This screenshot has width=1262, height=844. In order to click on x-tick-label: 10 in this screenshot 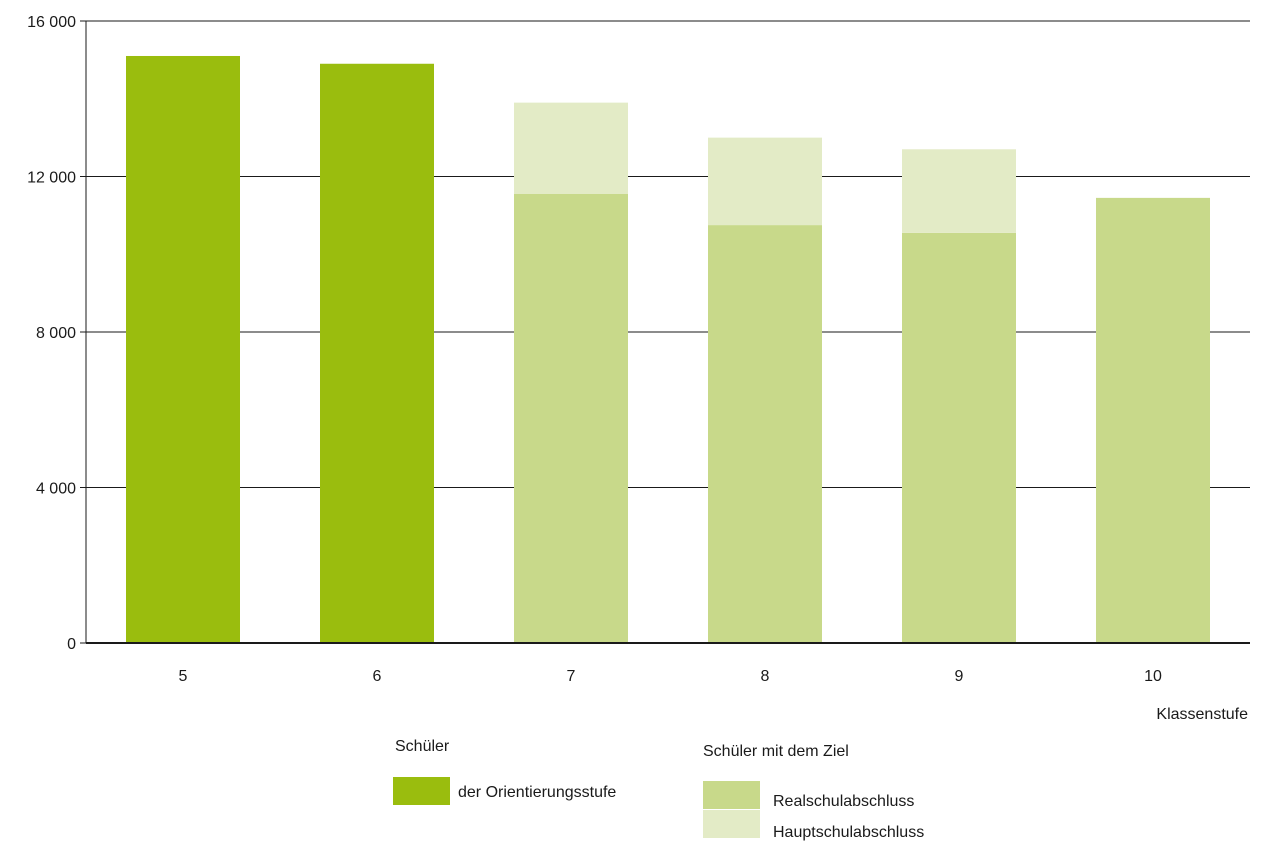, I will do `click(1153, 676)`.